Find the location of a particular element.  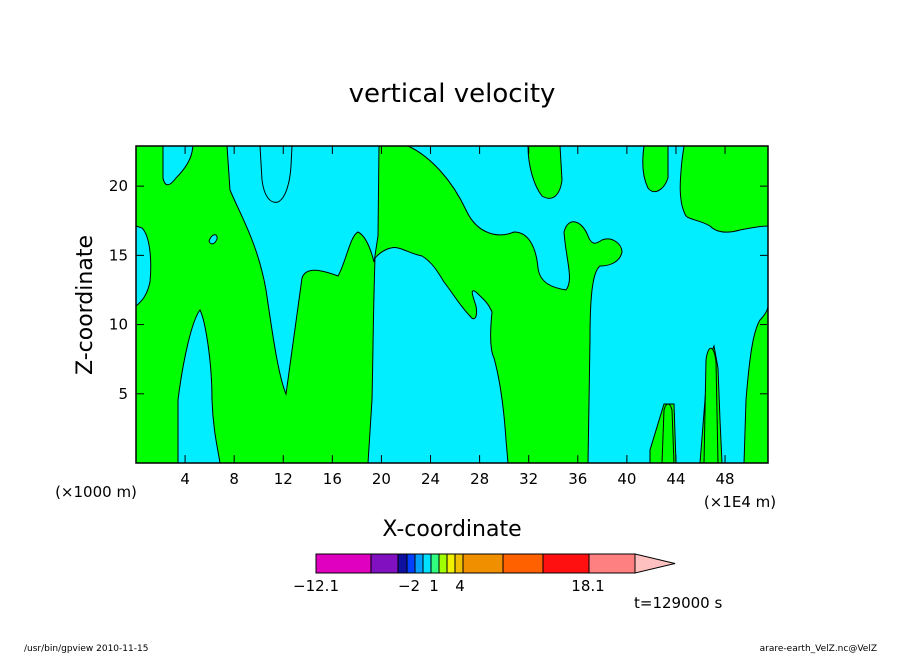

x-tick-label: 40 is located at coordinates (626, 479).